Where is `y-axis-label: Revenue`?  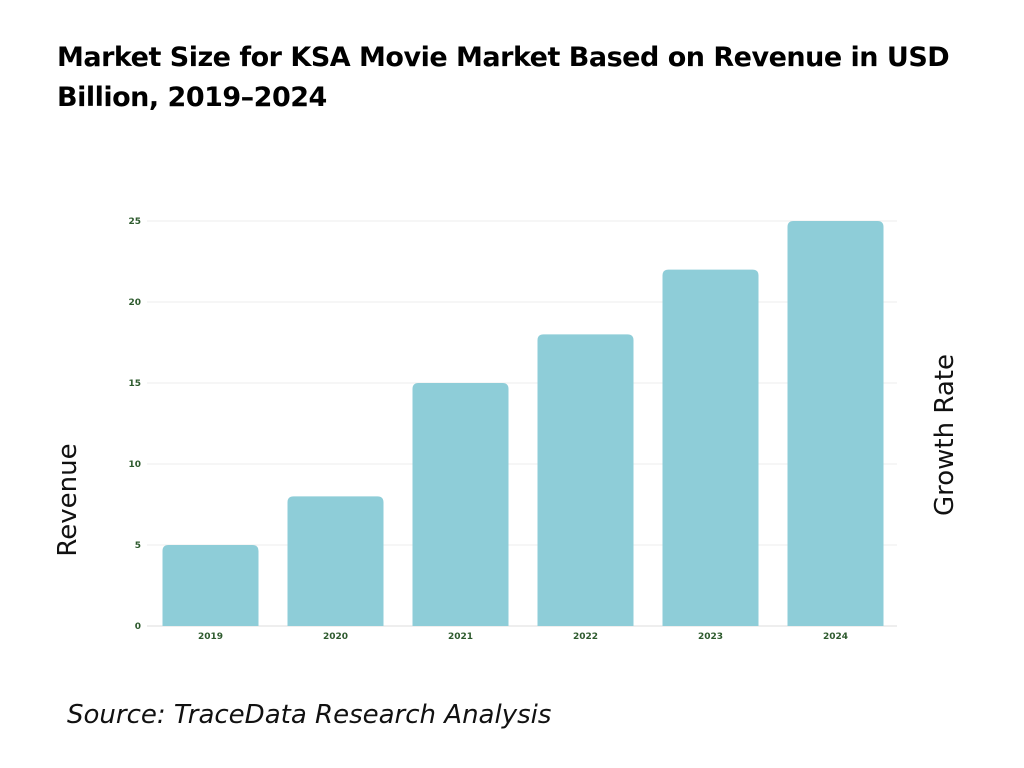 y-axis-label: Revenue is located at coordinates (68, 499).